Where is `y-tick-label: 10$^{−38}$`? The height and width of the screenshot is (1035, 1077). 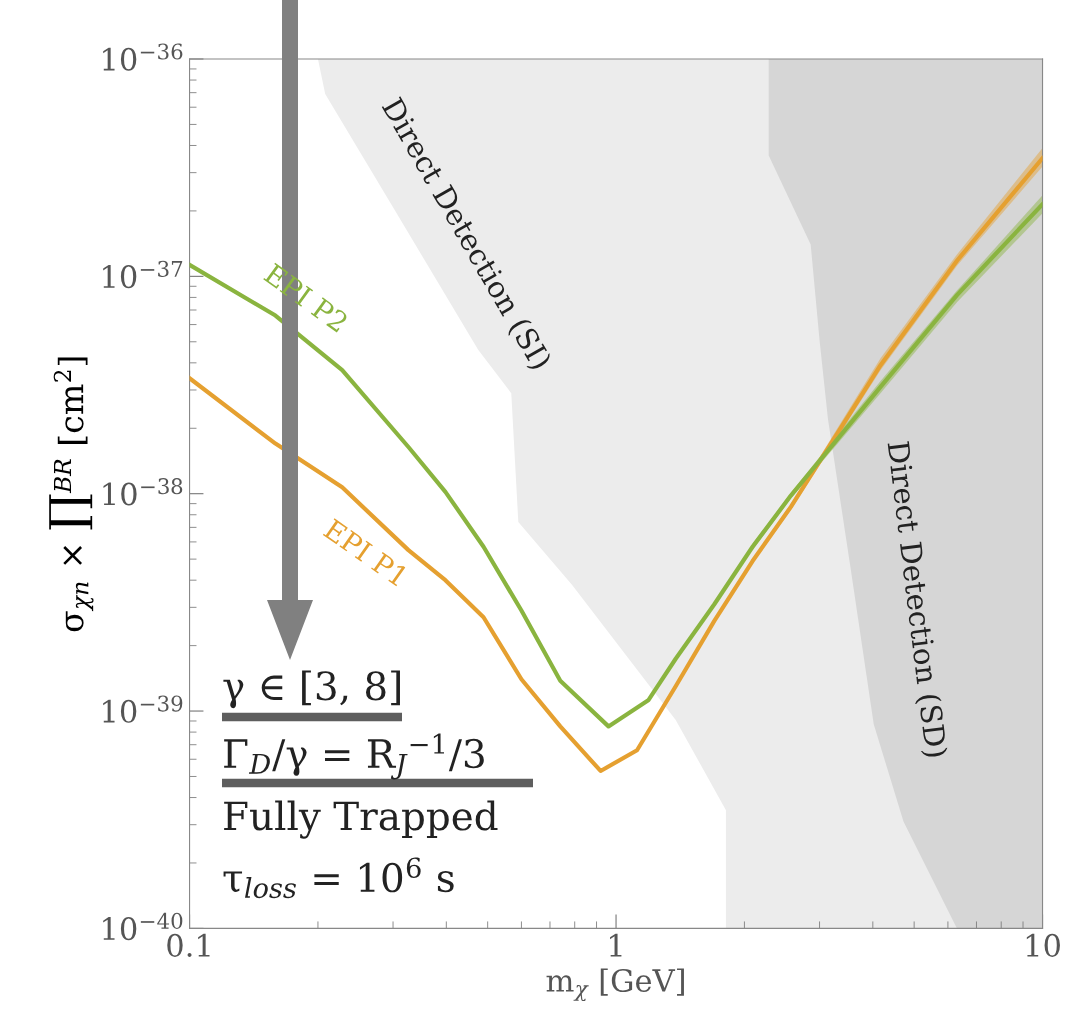
y-tick-label: 10$^{−38}$ is located at coordinates (143, 492).